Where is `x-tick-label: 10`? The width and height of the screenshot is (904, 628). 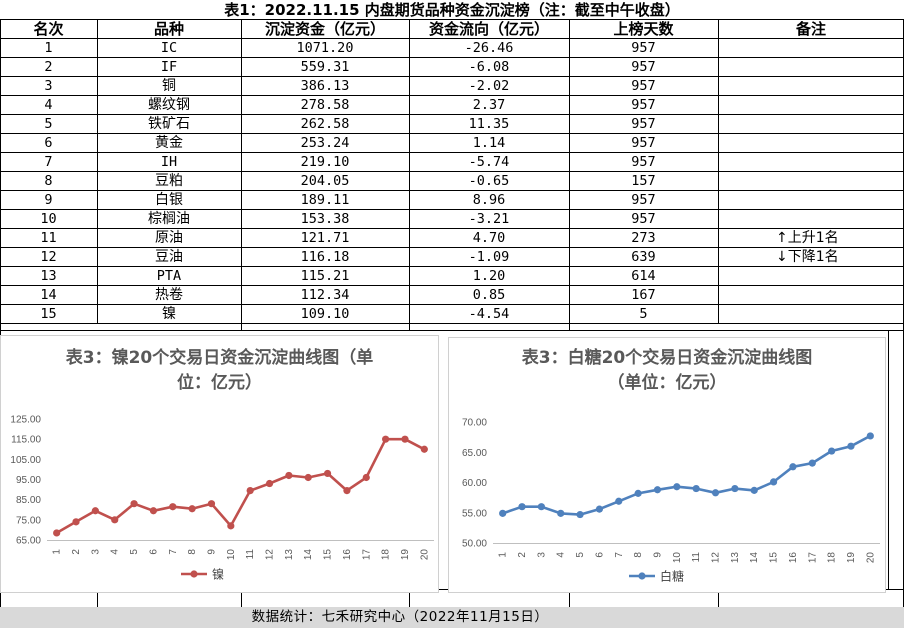 x-tick-label: 10 is located at coordinates (231, 555).